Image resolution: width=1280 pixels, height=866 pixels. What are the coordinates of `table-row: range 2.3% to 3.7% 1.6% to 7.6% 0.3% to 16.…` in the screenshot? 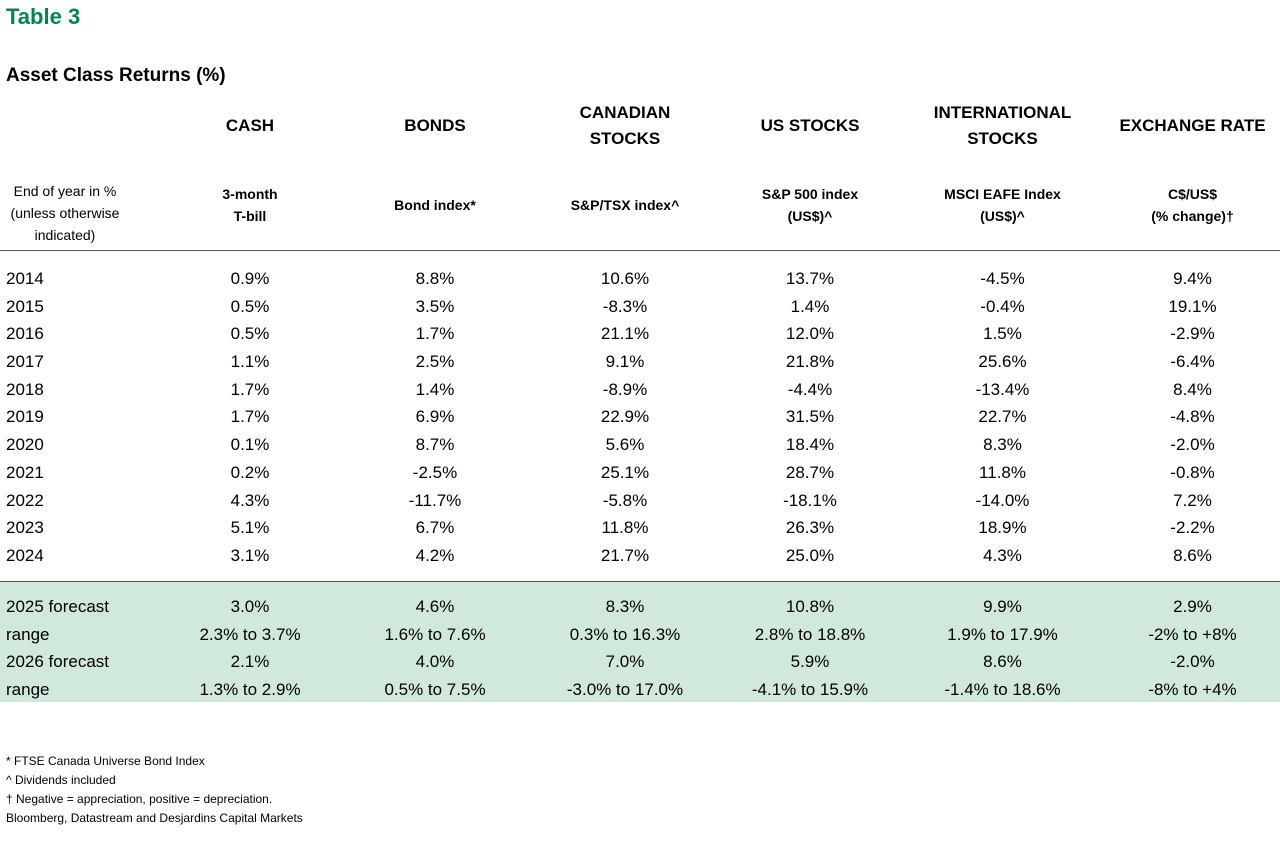 It's located at (640, 635).